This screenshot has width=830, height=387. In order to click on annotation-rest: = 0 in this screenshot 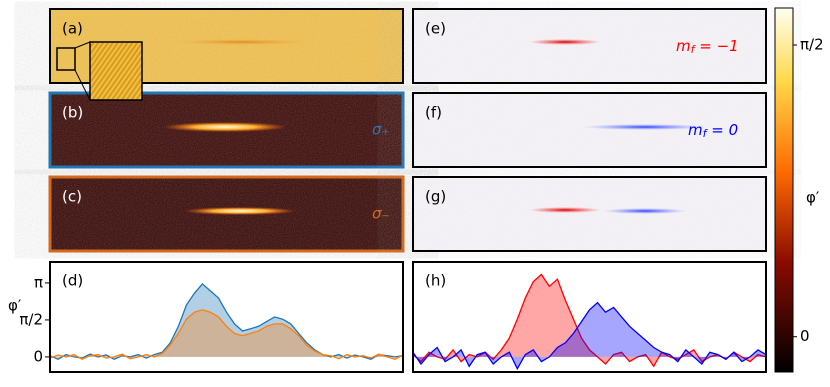, I will do `click(723, 130)`.